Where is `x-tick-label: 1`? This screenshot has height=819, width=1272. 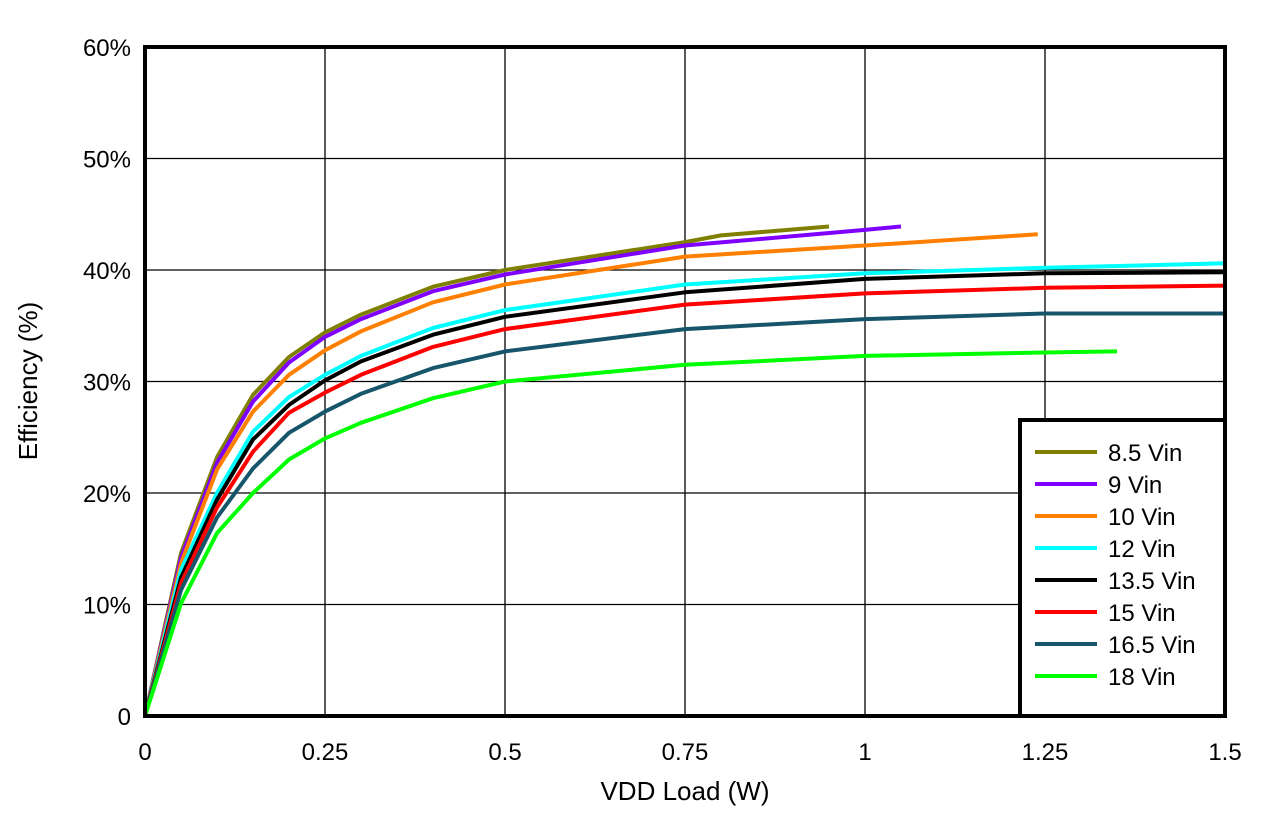
x-tick-label: 1 is located at coordinates (864, 752).